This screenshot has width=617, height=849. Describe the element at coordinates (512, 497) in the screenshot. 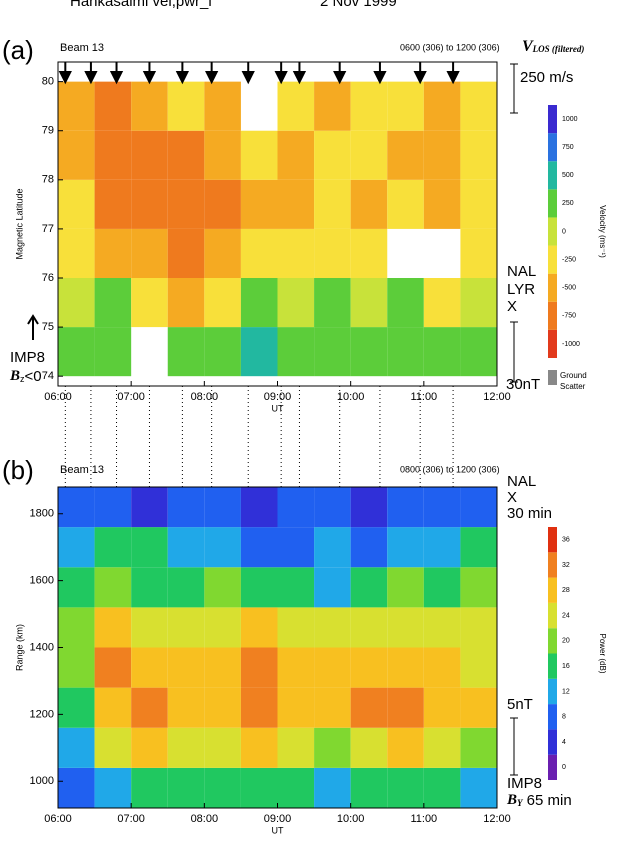

I see `trace-label: X` at that location.